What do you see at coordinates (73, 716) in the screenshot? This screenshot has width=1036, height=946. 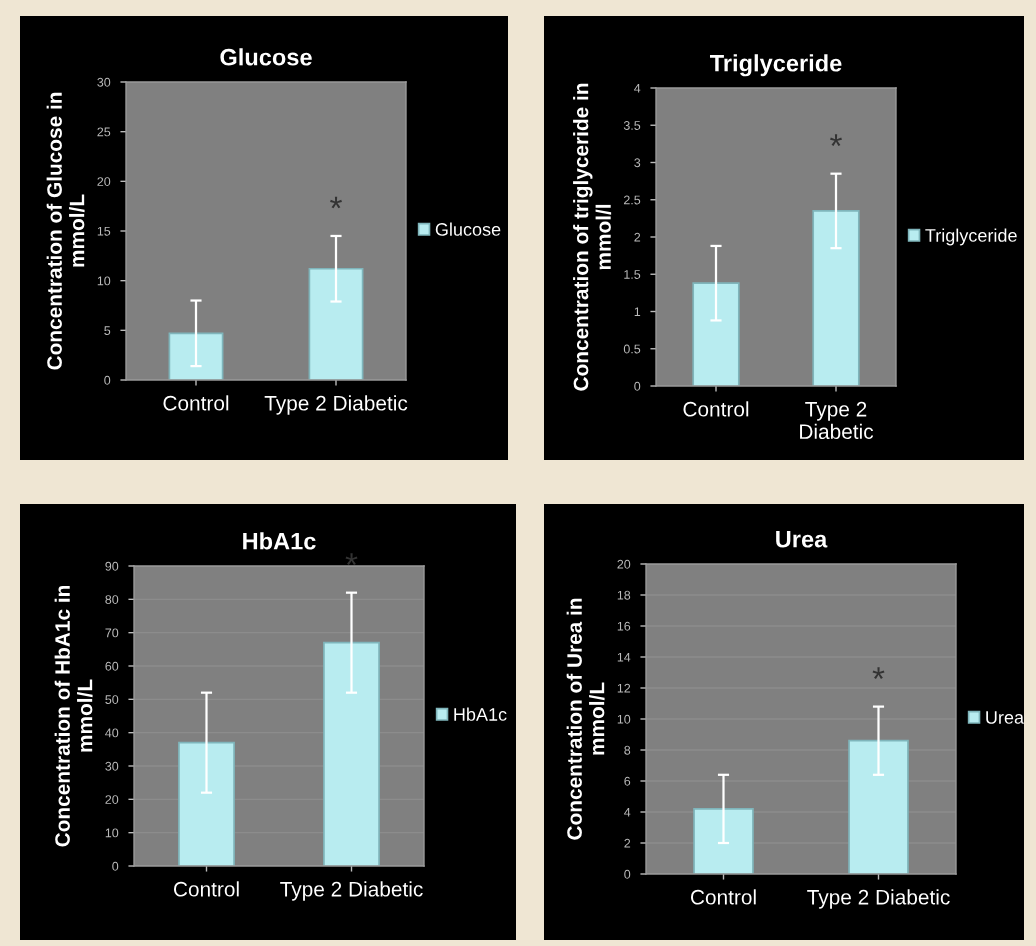 I see `y-axis-title: Concentration of HbA1c in mmol/L` at bounding box center [73, 716].